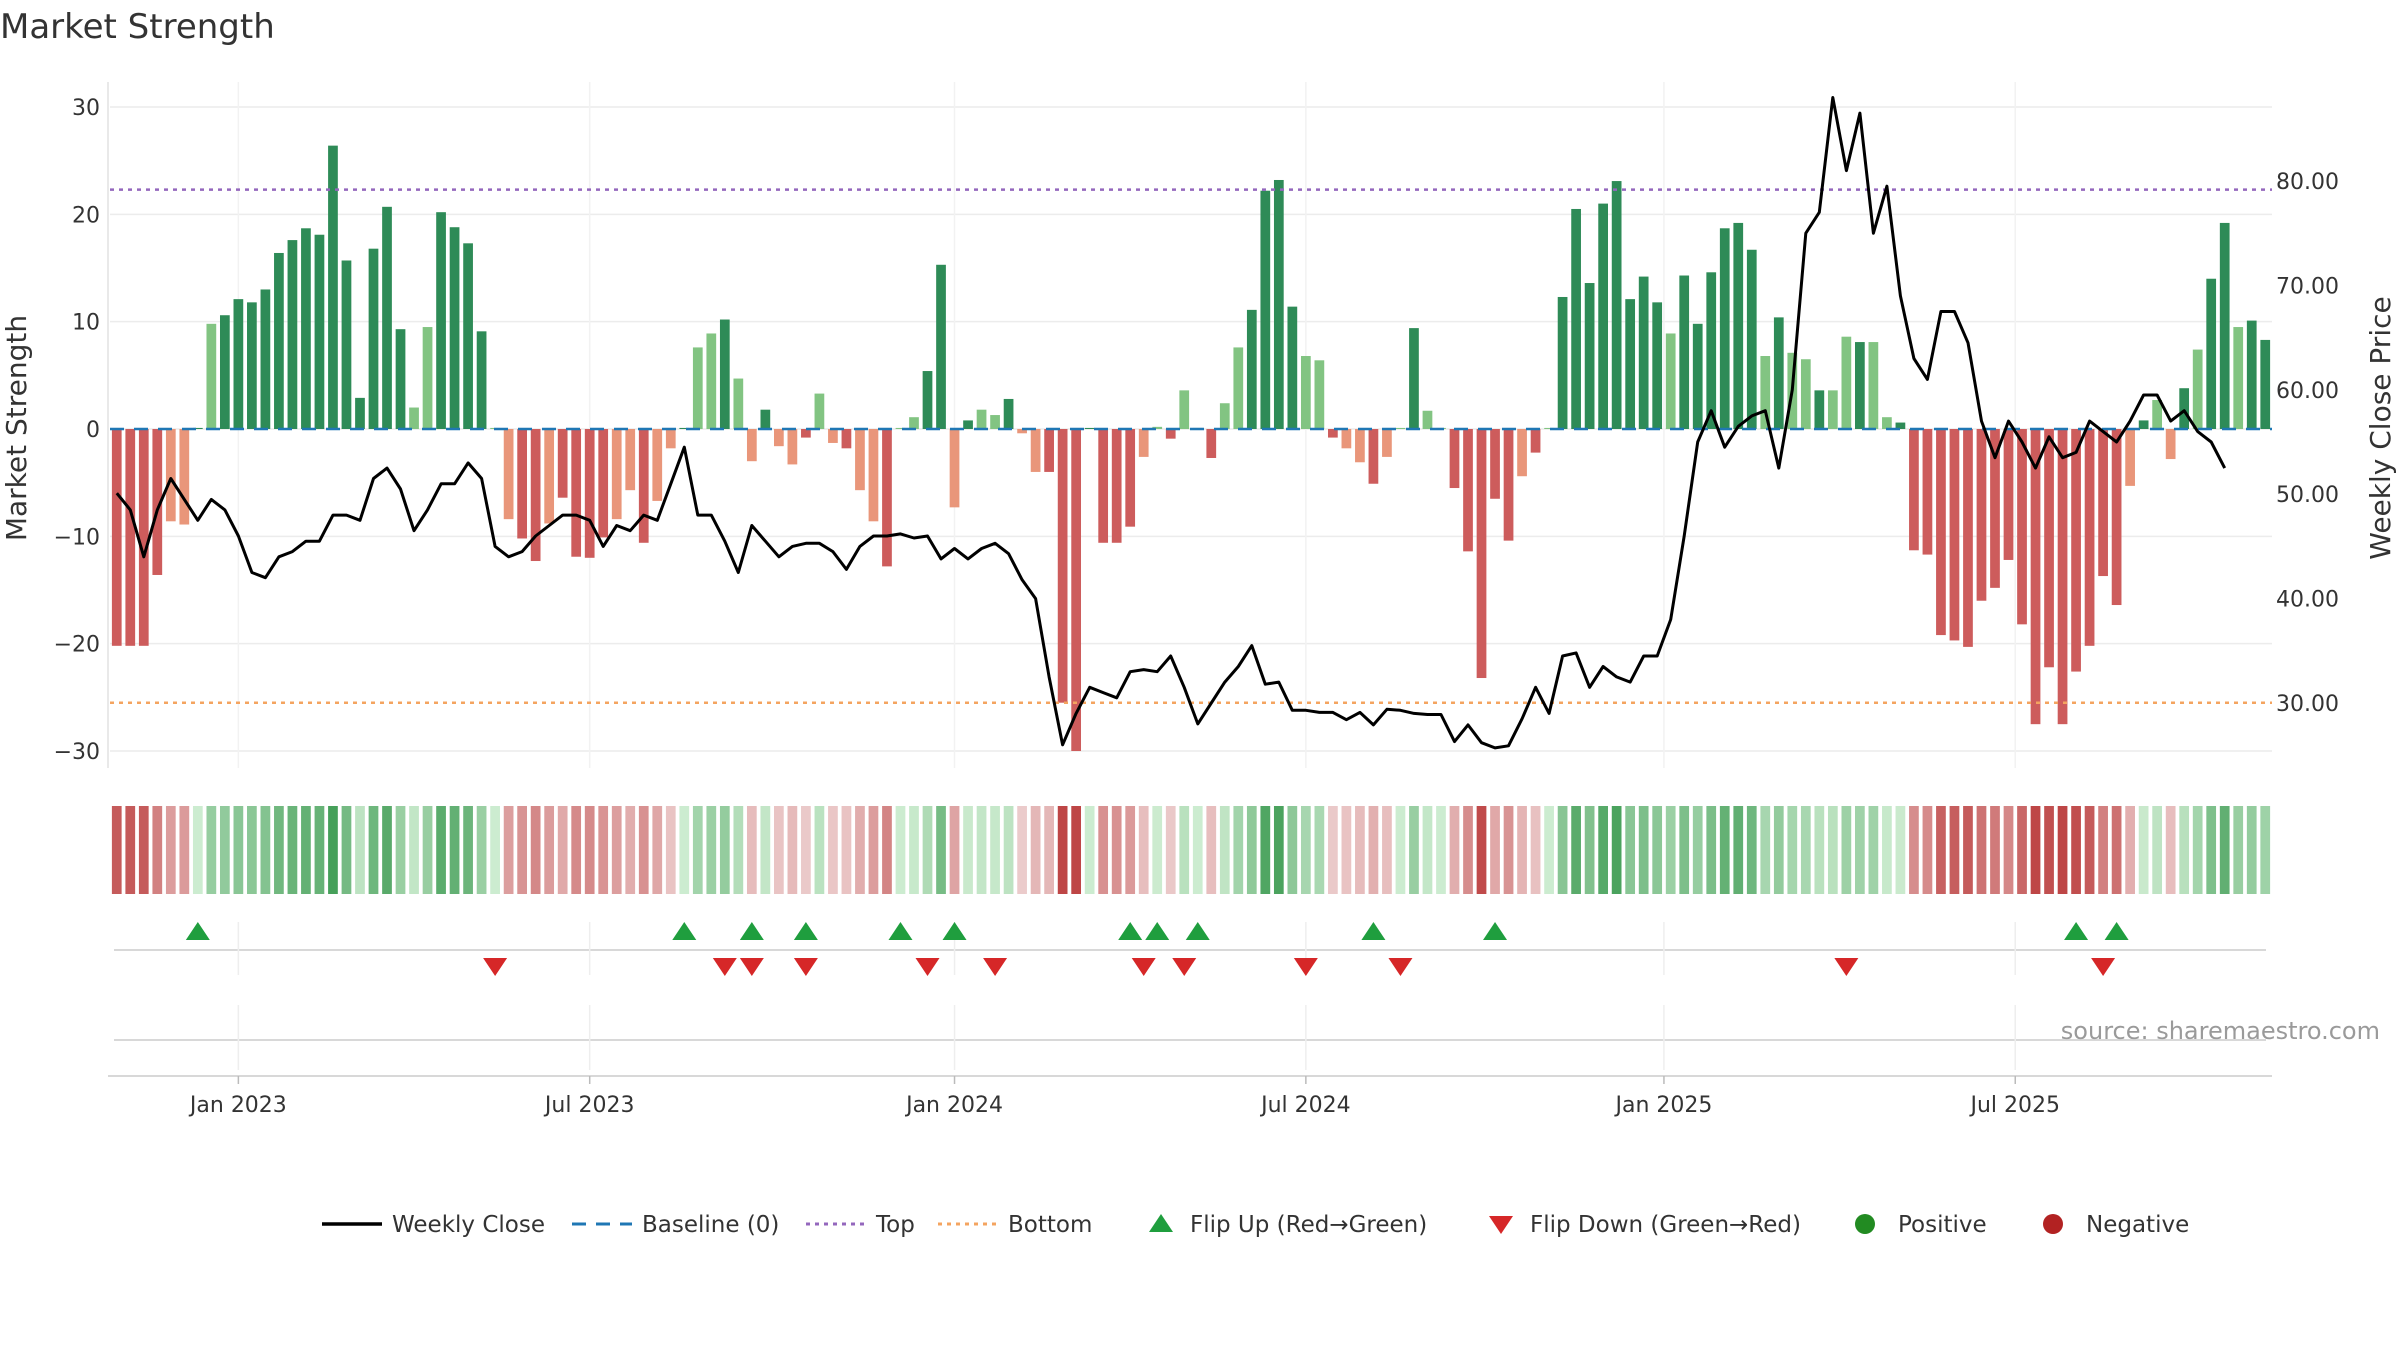 Image resolution: width=2400 pixels, height=1354 pixels. I want to click on legend-label: Bottom, so click(1050, 1225).